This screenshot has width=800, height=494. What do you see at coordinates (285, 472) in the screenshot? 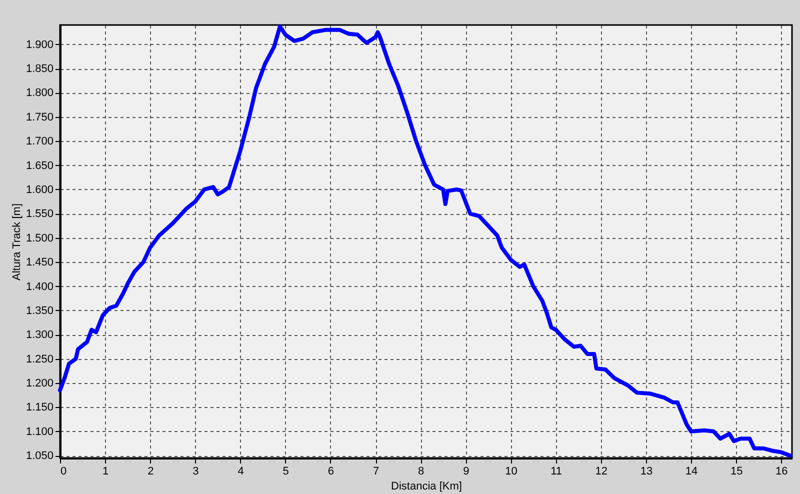
I see `x-tick-label: 5` at bounding box center [285, 472].